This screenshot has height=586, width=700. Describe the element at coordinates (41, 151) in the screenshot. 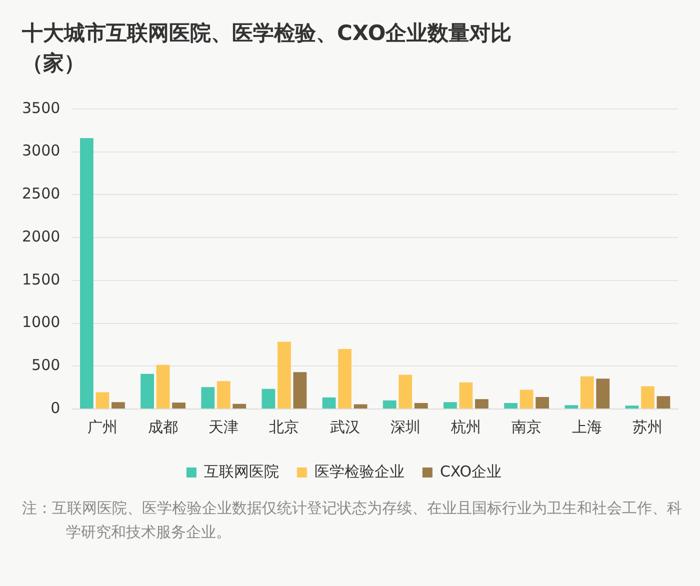

I see `y-tick-label: 3000` at that location.